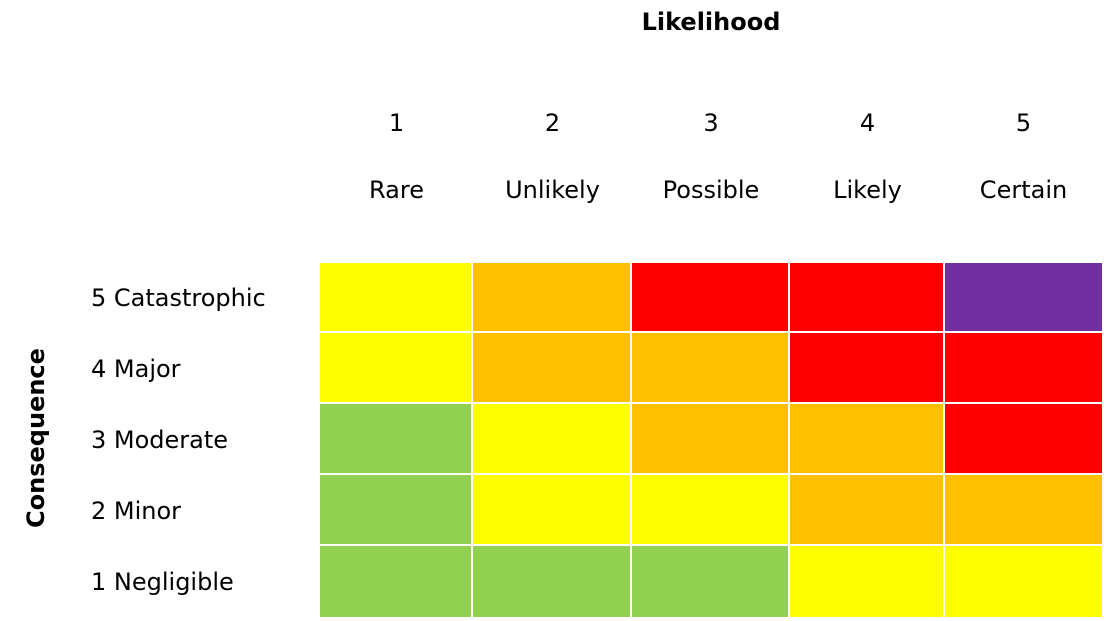 The image size is (1106, 621). I want to click on x-tick-number: 4, so click(867, 123).